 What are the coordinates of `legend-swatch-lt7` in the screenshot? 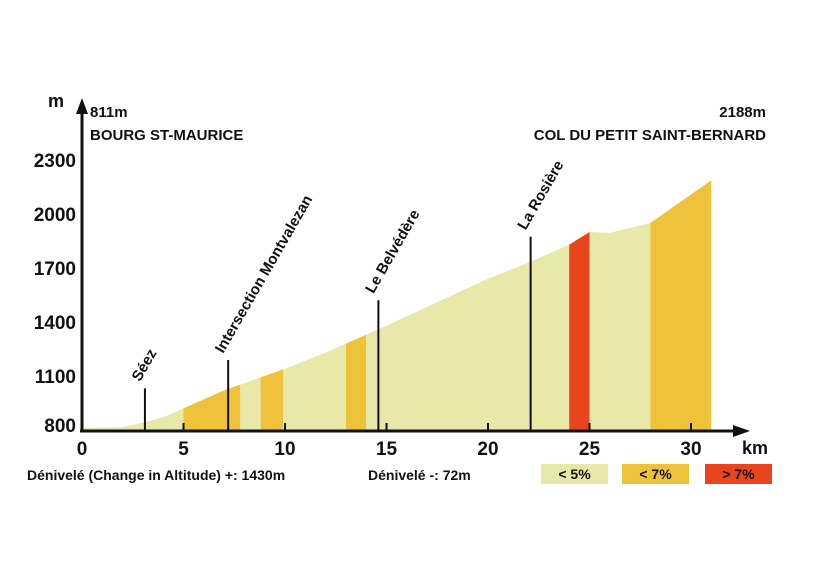 It's located at (655, 474).